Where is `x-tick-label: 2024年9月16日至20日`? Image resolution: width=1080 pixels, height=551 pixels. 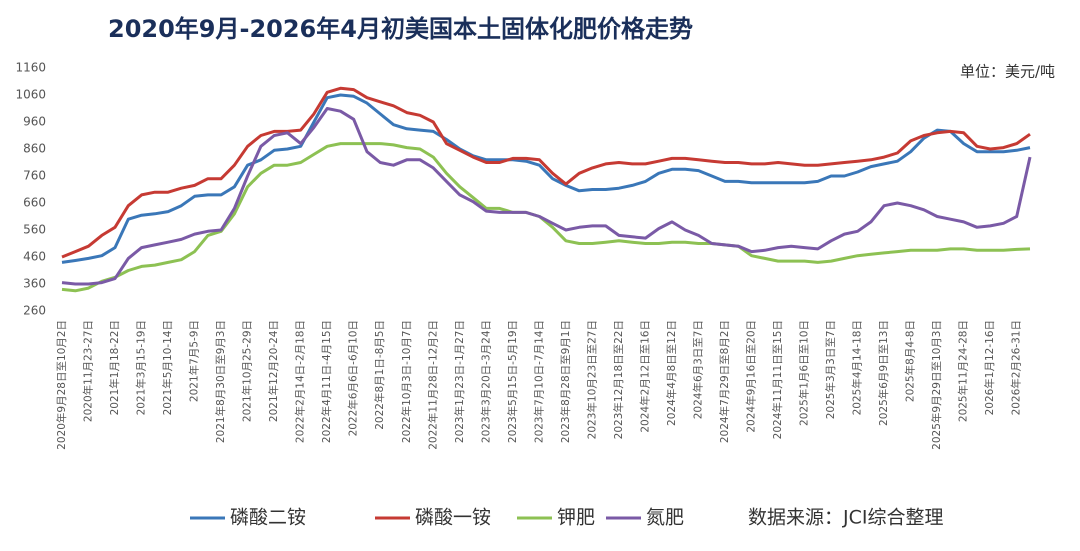 x-tick-label: 2024年9月16日至20日 is located at coordinates (751, 376).